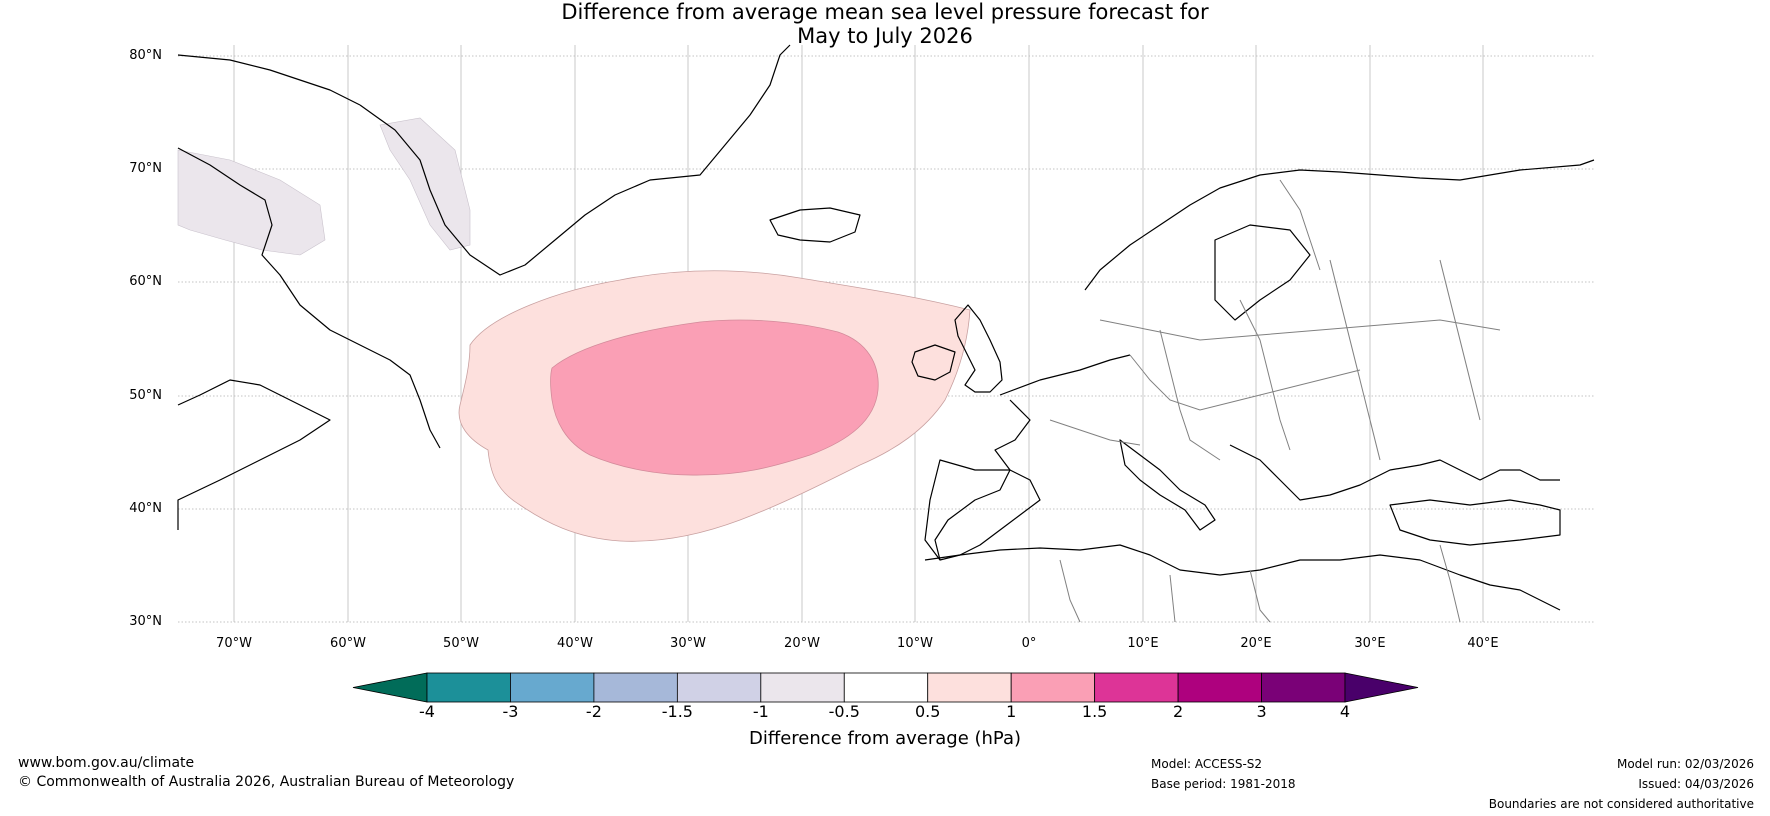 The width and height of the screenshot is (1770, 816). What do you see at coordinates (309, 298) in the screenshot?
I see `coast-labrador` at bounding box center [309, 298].